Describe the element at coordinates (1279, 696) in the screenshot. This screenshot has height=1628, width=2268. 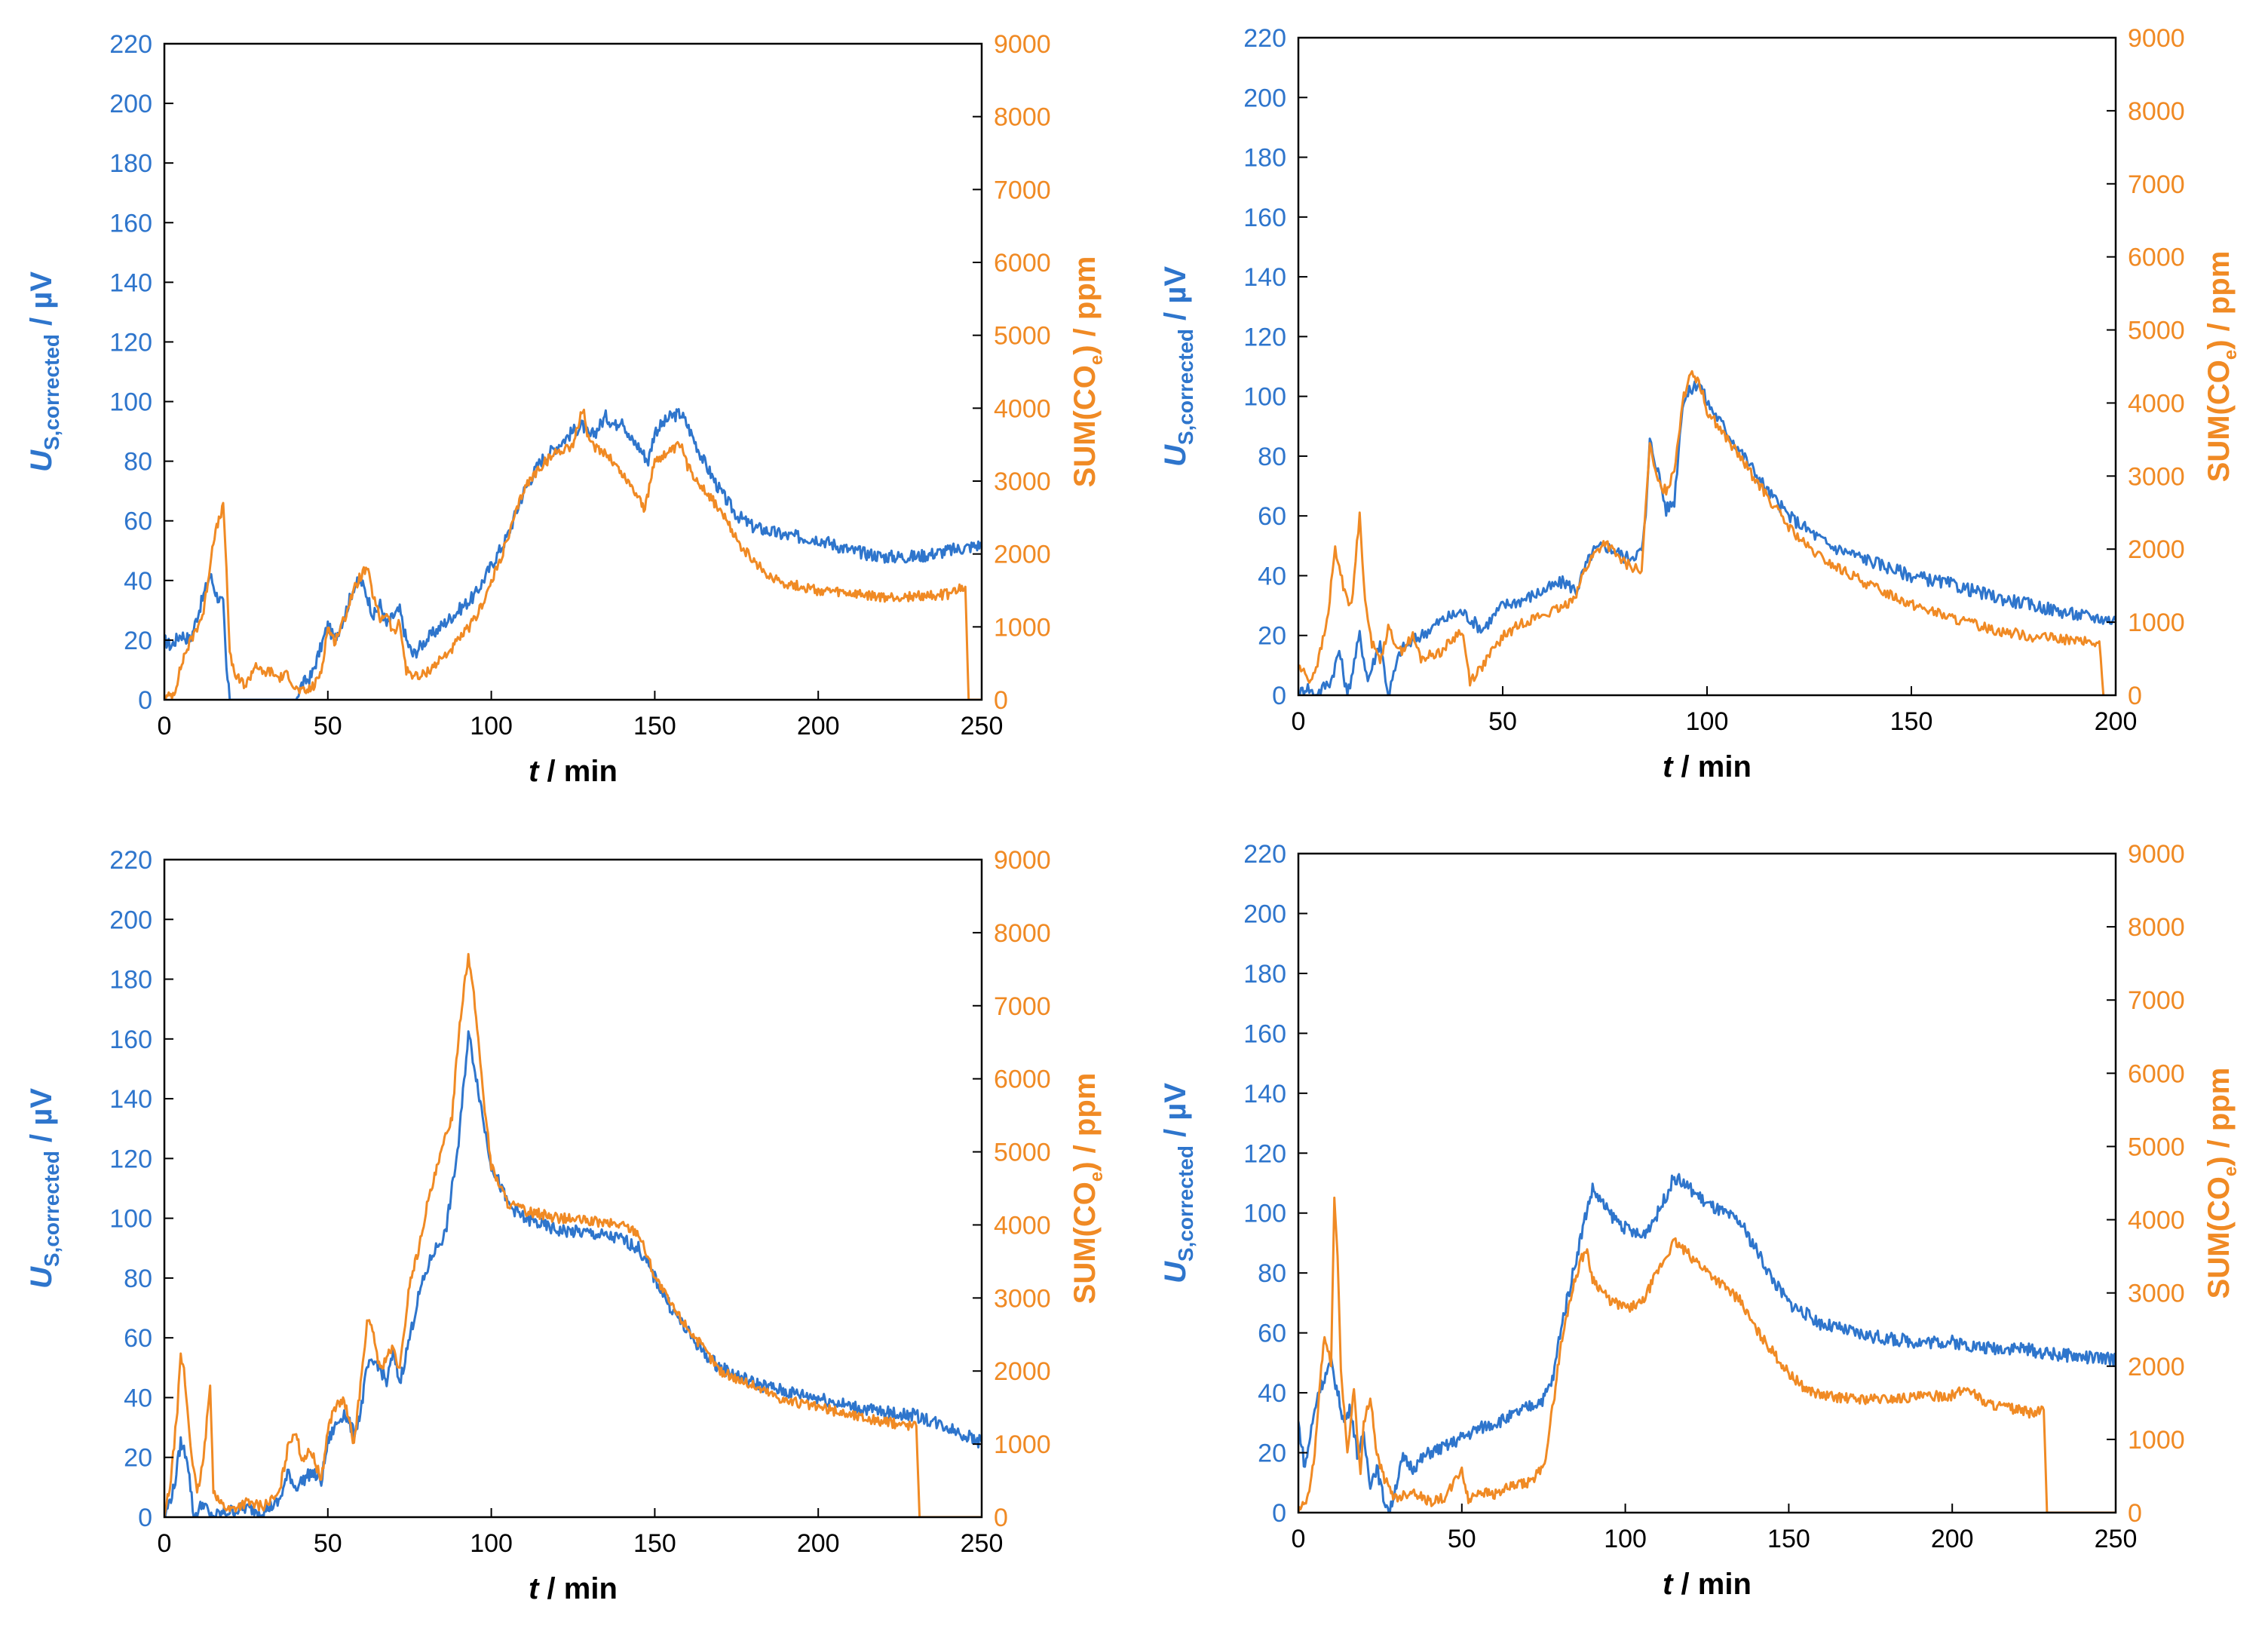
I see `y-left-tick-label: 0` at that location.